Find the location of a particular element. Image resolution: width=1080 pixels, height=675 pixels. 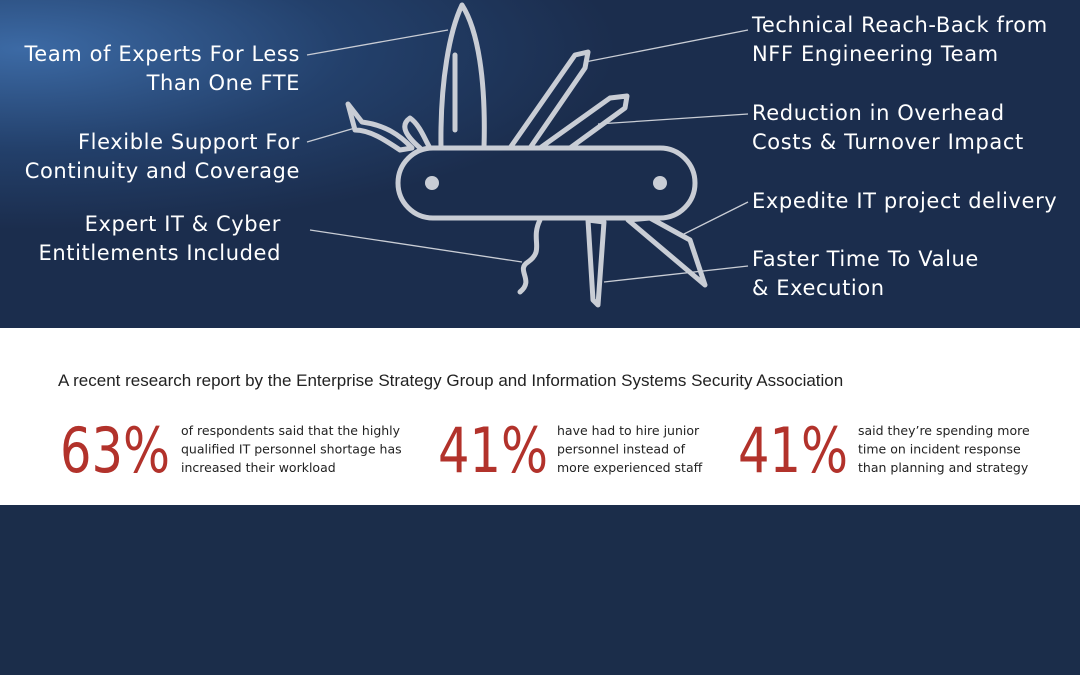

feature-label: & Execution is located at coordinates (818, 288).